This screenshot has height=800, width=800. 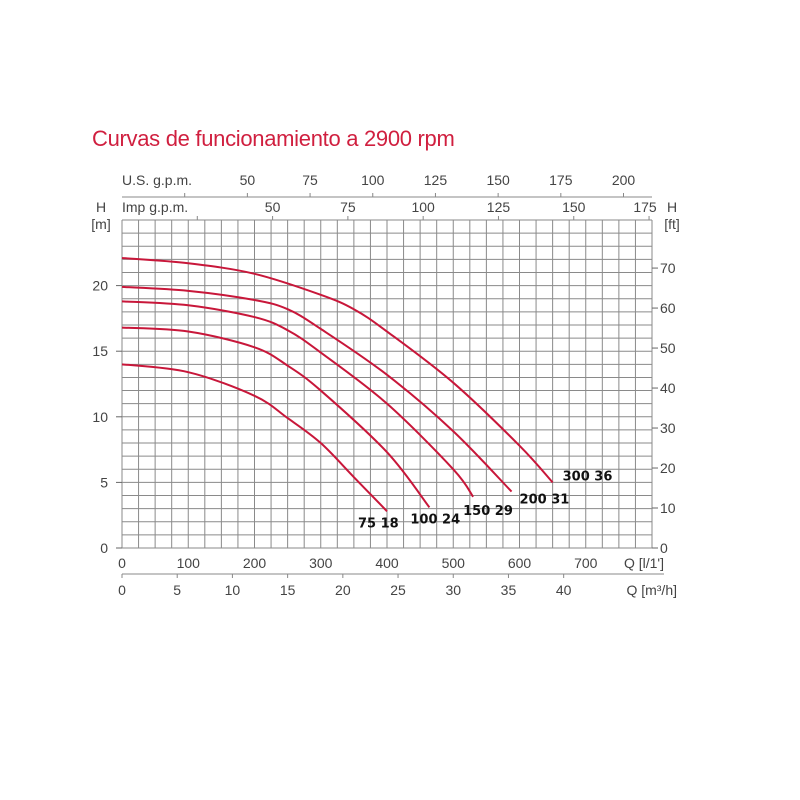 What do you see at coordinates (624, 180) in the screenshot?
I see `us-gpm-tick-label: 200` at bounding box center [624, 180].